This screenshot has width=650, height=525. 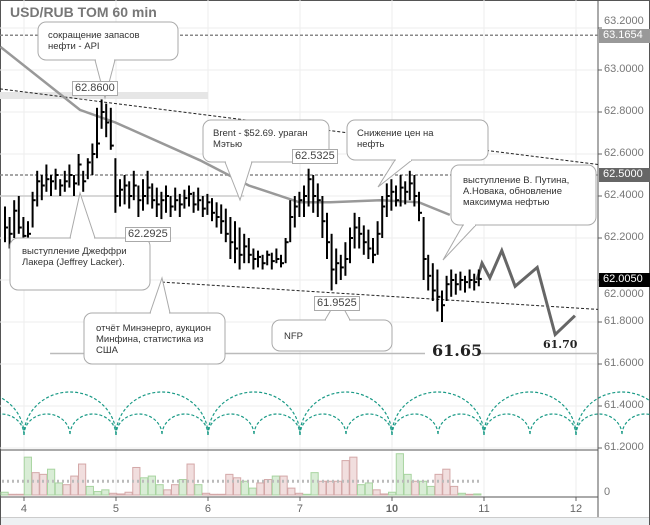 What do you see at coordinates (624, 447) in the screenshot?
I see `y-tick-label: 61.2000` at bounding box center [624, 447].